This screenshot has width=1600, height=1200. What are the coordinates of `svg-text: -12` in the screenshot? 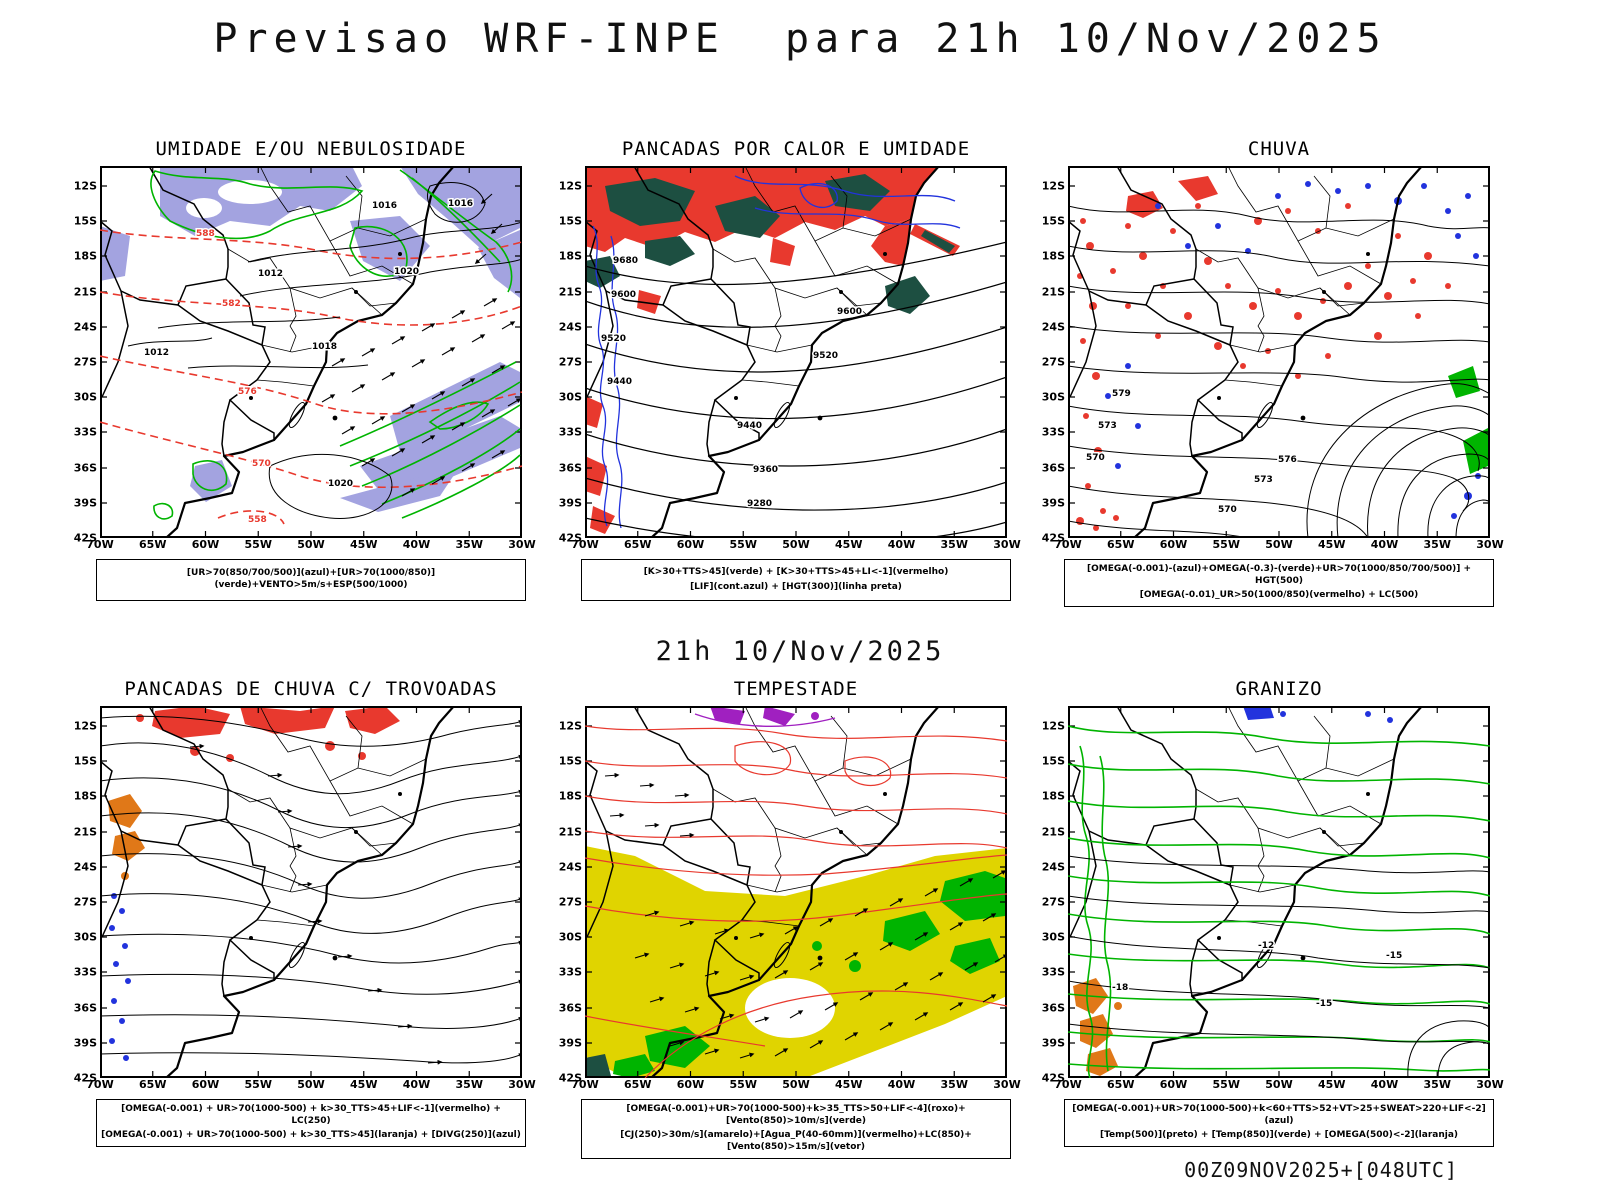 It's located at (1266, 946).